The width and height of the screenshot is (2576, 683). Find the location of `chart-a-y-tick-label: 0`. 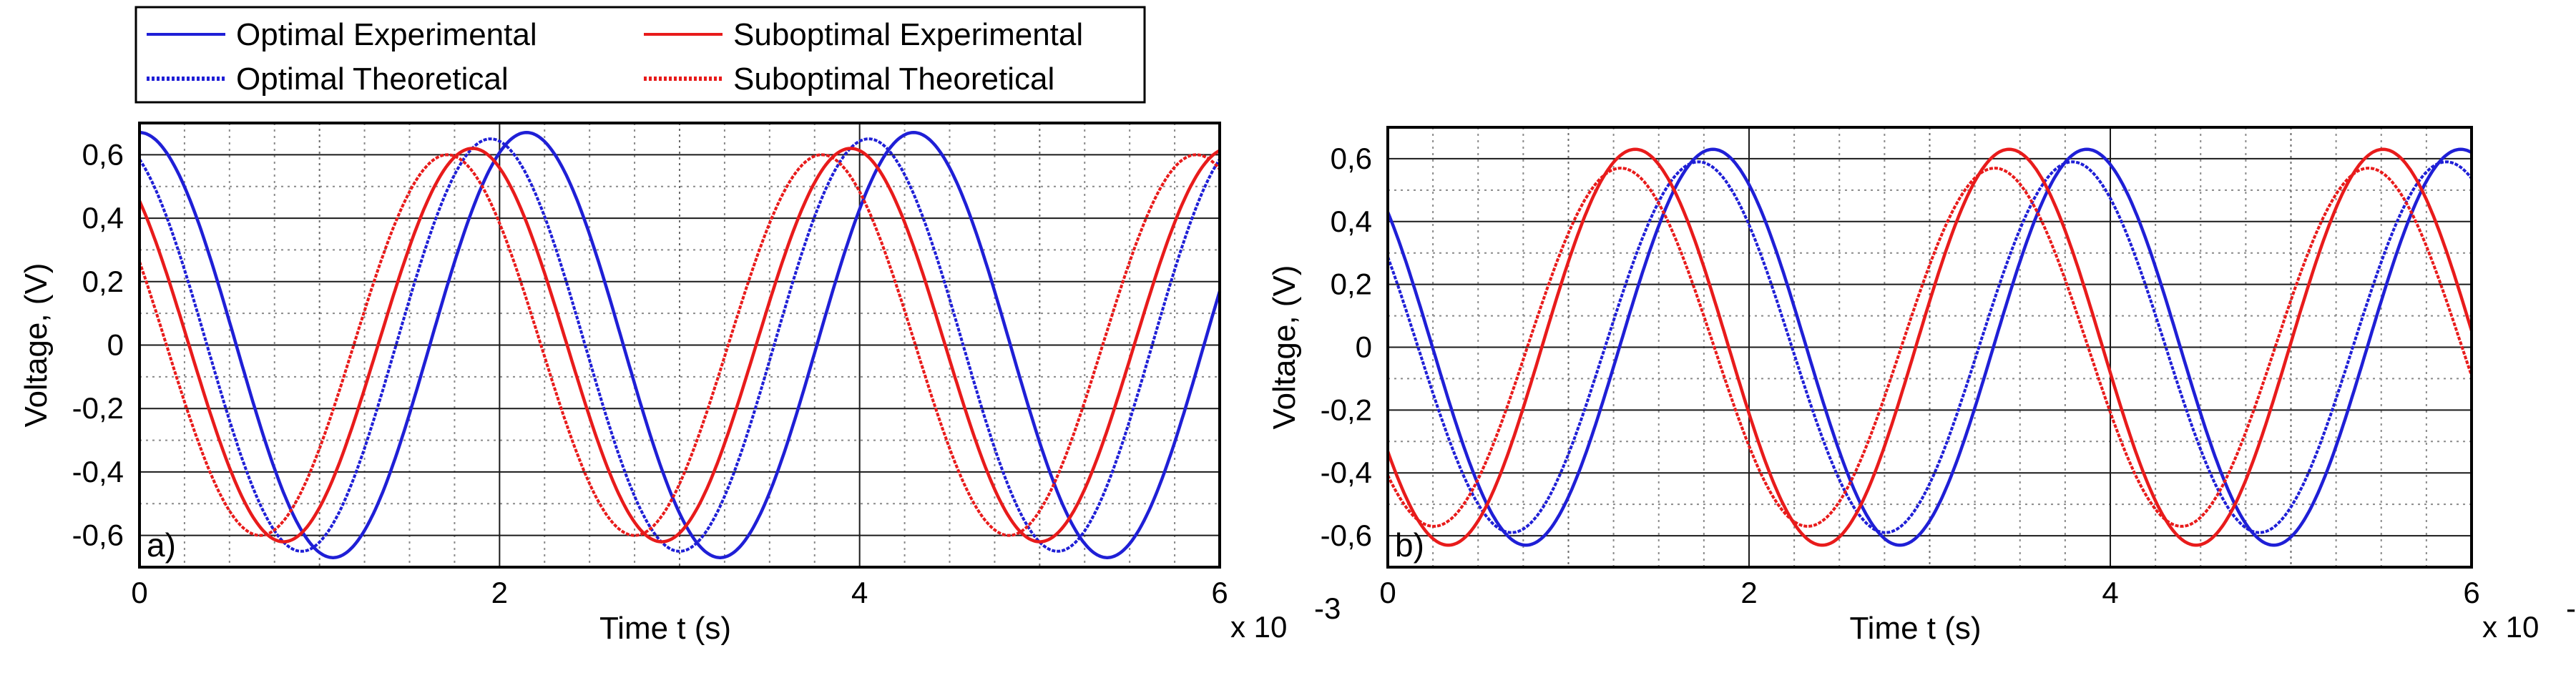

chart-a-y-tick-label: 0 is located at coordinates (115, 345).